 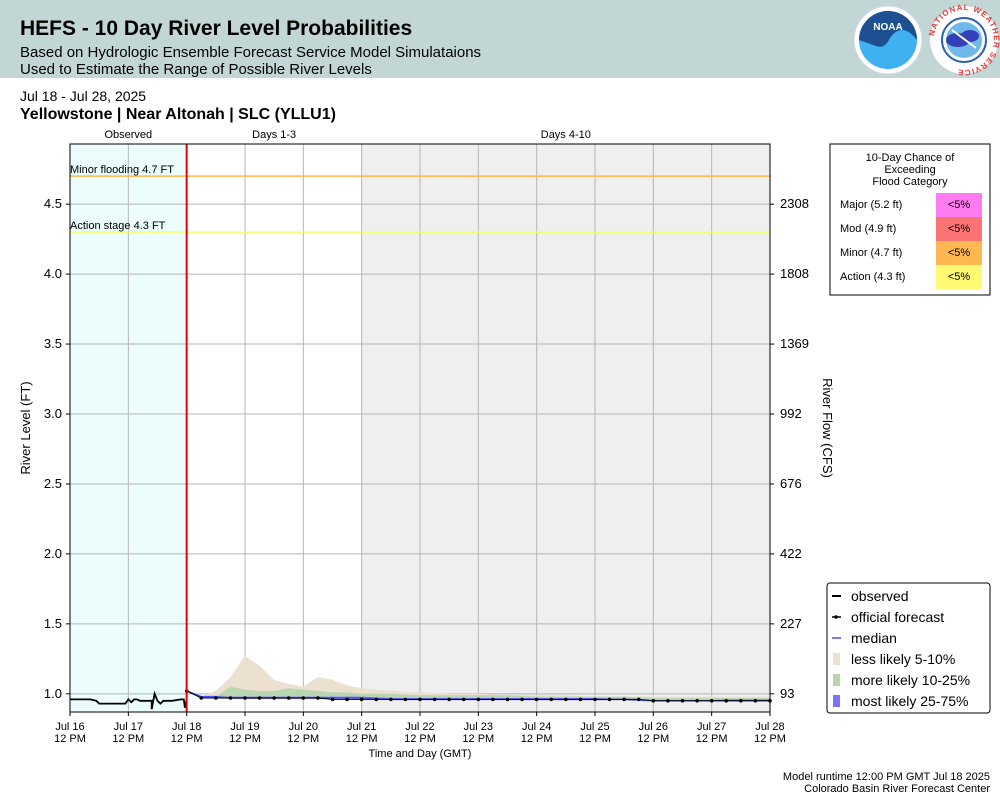 I want to click on x-tick-label-day: Jul 23, so click(x=478, y=727).